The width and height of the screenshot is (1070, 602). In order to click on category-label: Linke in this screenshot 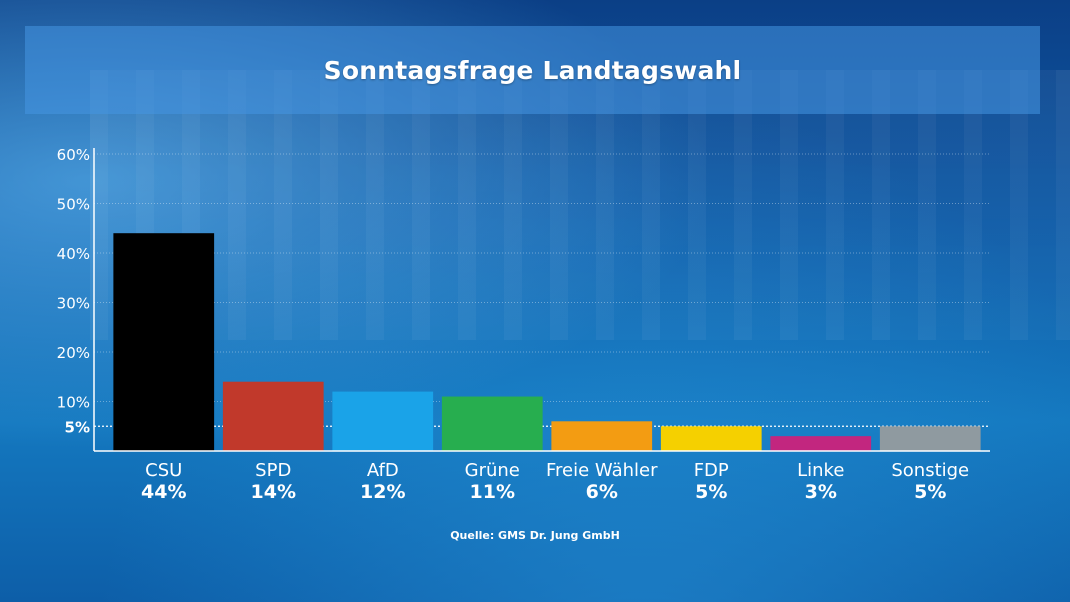, I will do `click(820, 470)`.